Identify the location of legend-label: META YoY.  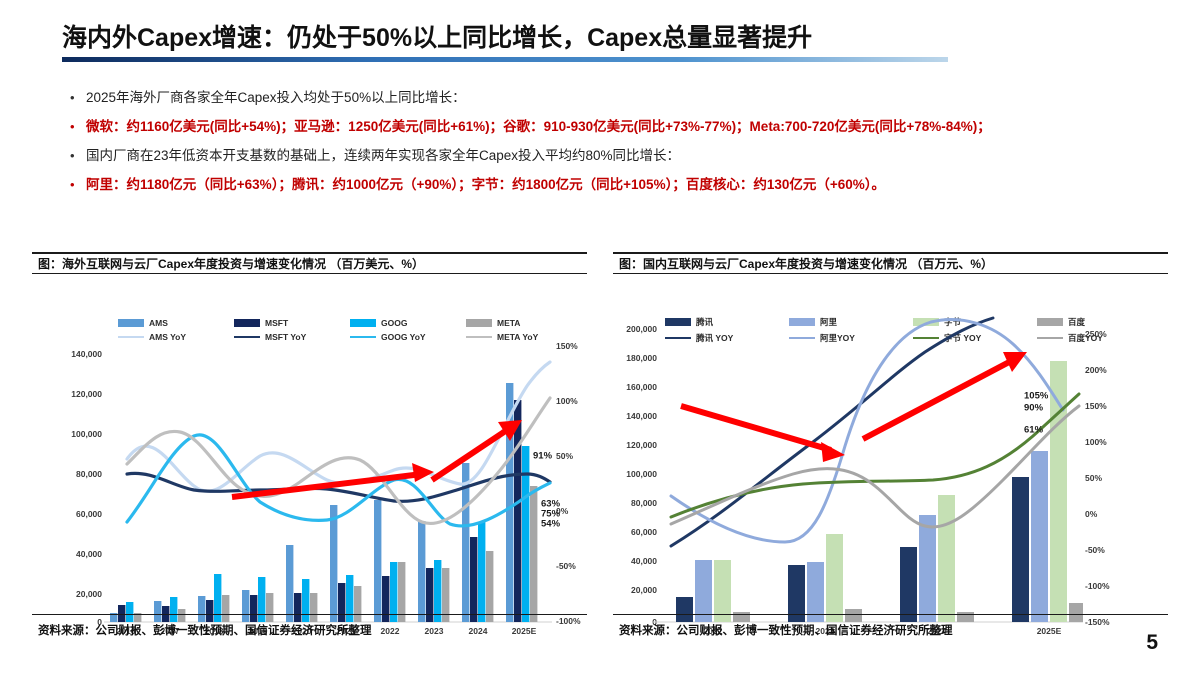
(518, 337).